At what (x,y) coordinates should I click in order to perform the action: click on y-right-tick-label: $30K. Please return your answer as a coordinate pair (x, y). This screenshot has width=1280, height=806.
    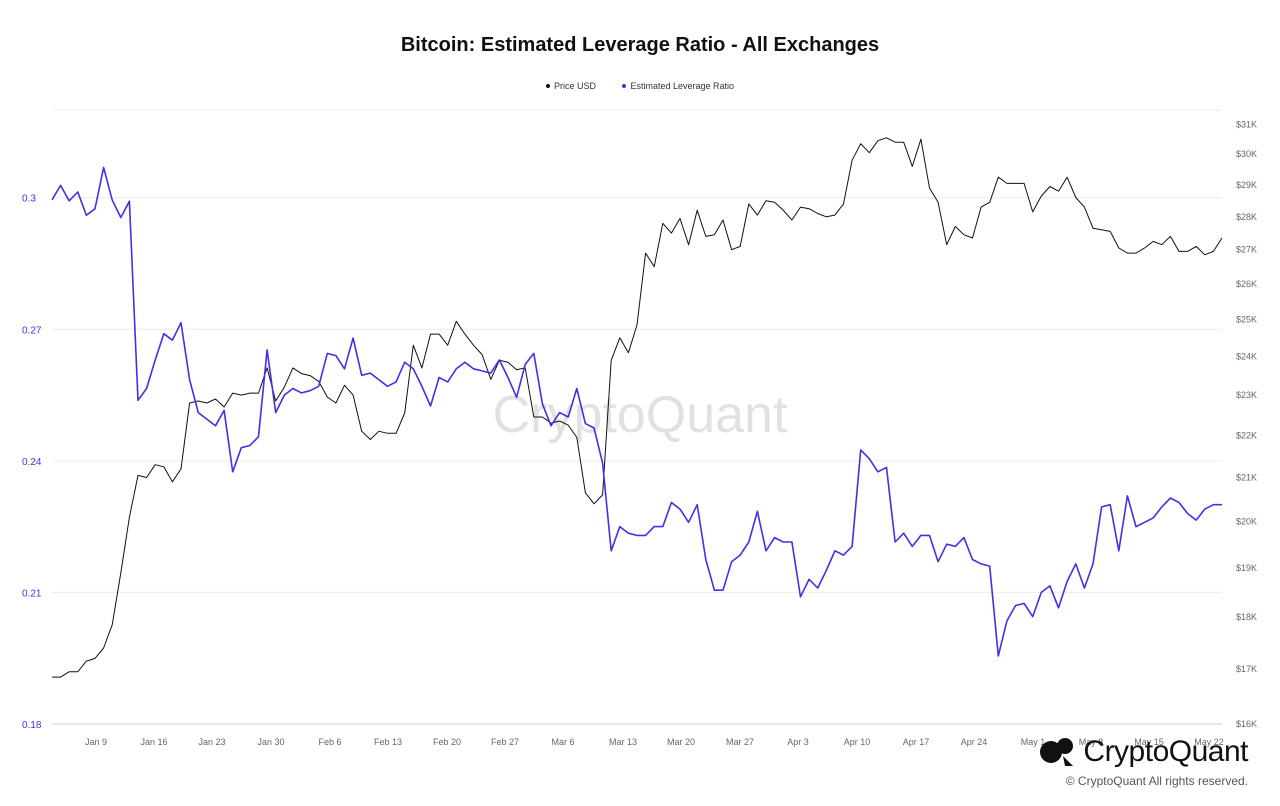
    Looking at the image, I should click on (1246, 154).